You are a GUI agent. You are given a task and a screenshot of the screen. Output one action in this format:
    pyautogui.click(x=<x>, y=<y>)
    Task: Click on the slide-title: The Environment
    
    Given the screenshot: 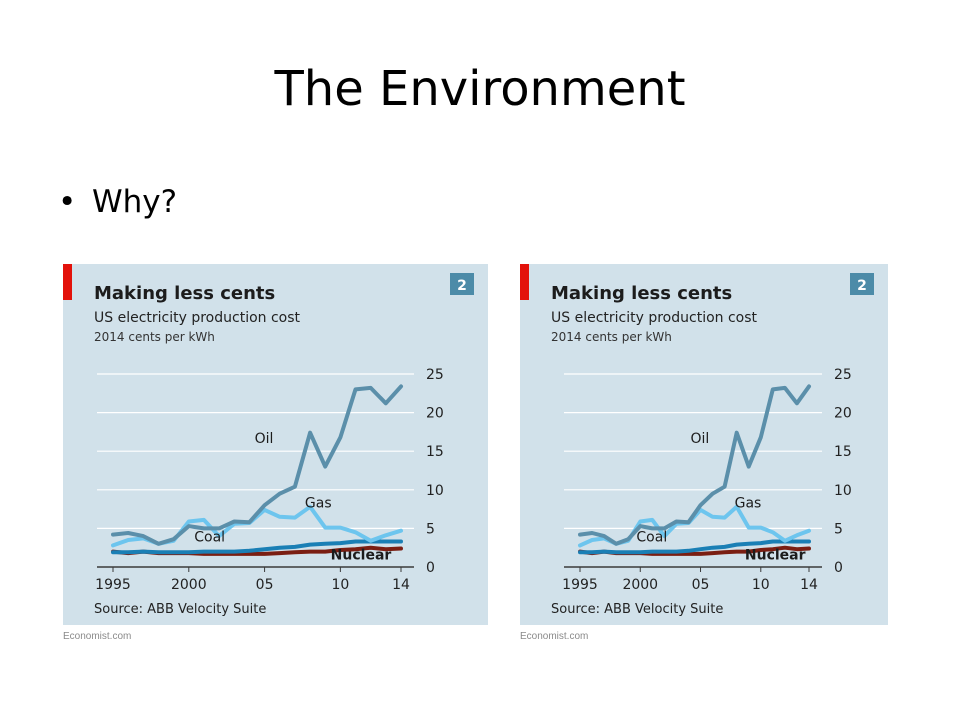 What is the action you would take?
    pyautogui.click(x=480, y=89)
    